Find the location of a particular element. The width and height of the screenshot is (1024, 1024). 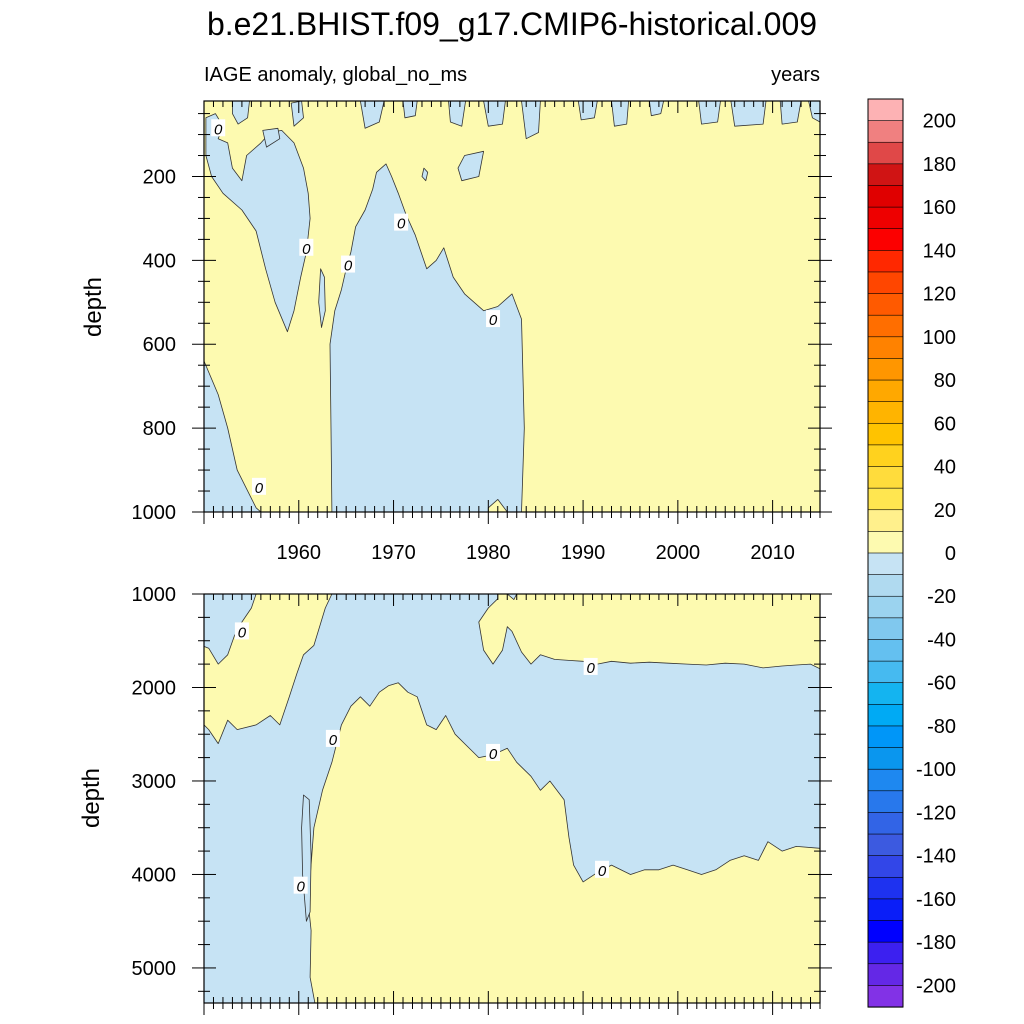

colorbar-label: 80 is located at coordinates (945, 381).